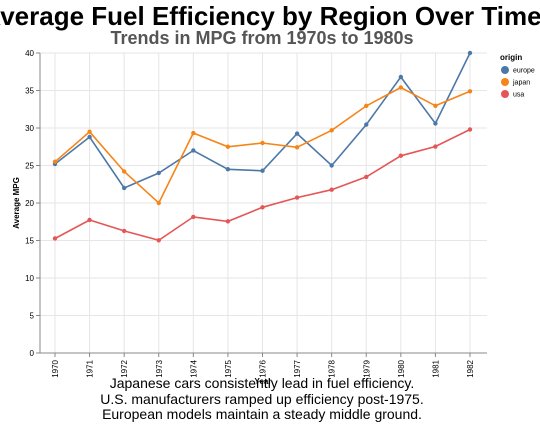 The height and width of the screenshot is (426, 540). Describe the element at coordinates (332, 368) in the screenshot. I see `x-tick-label: 1978` at that location.